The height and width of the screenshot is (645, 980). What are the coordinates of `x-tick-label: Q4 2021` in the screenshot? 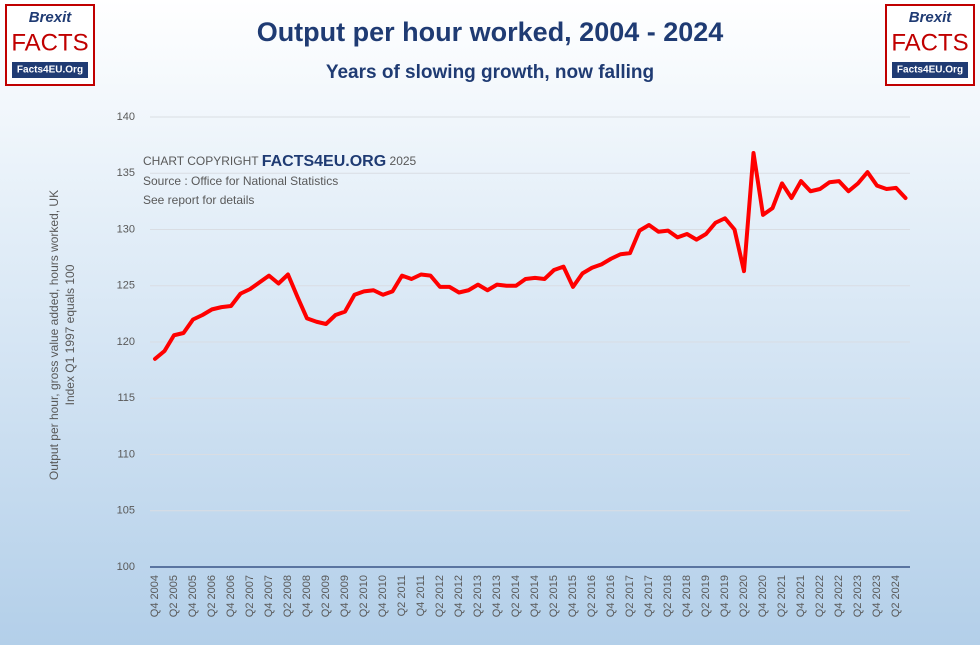 It's located at (801, 596).